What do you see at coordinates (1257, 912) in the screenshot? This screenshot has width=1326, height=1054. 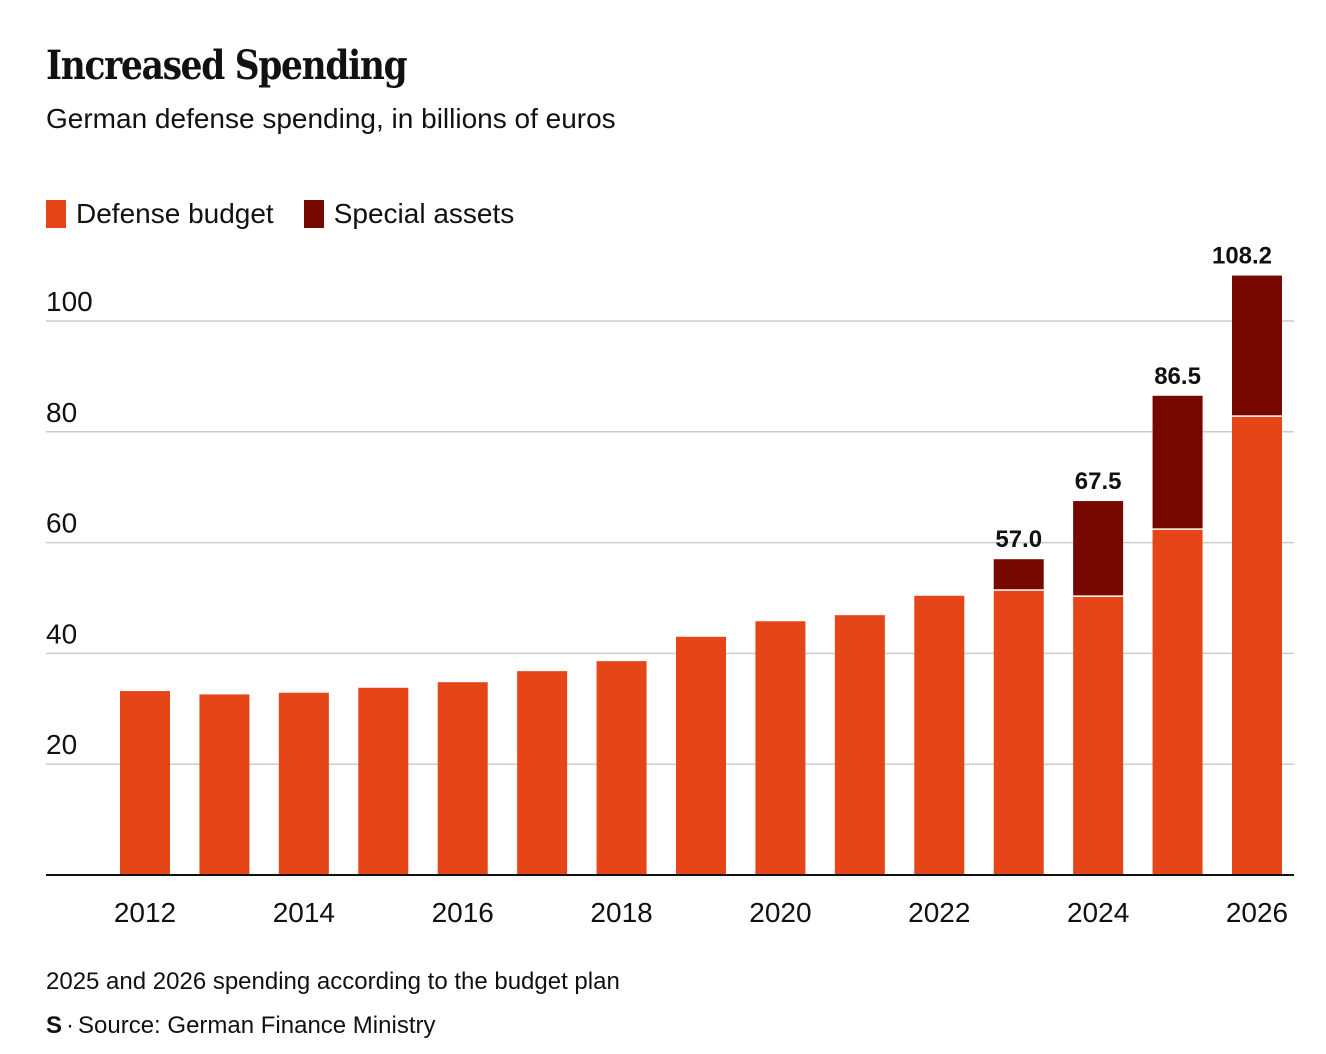 I see `x-tick-label: 2026` at bounding box center [1257, 912].